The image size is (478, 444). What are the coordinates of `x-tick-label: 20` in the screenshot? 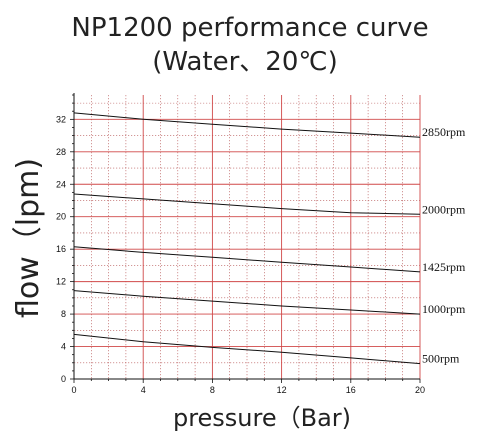 It's located at (420, 390).